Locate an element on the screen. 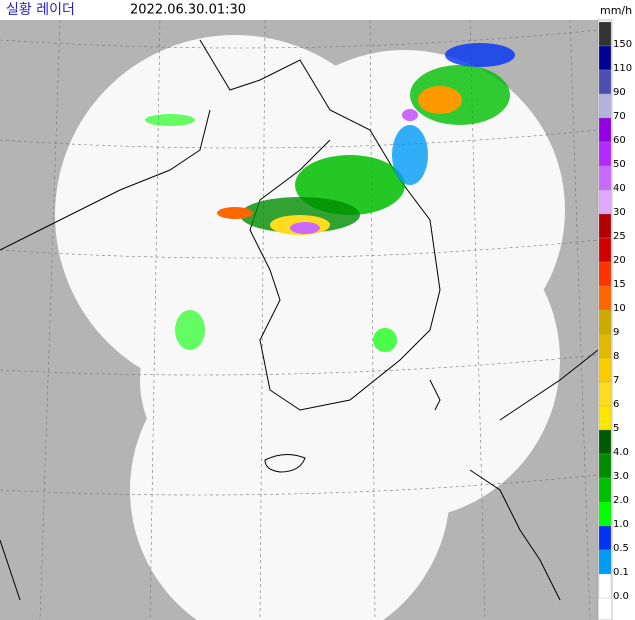 This screenshot has height=620, width=635. legend-label: 30 is located at coordinates (619, 212).